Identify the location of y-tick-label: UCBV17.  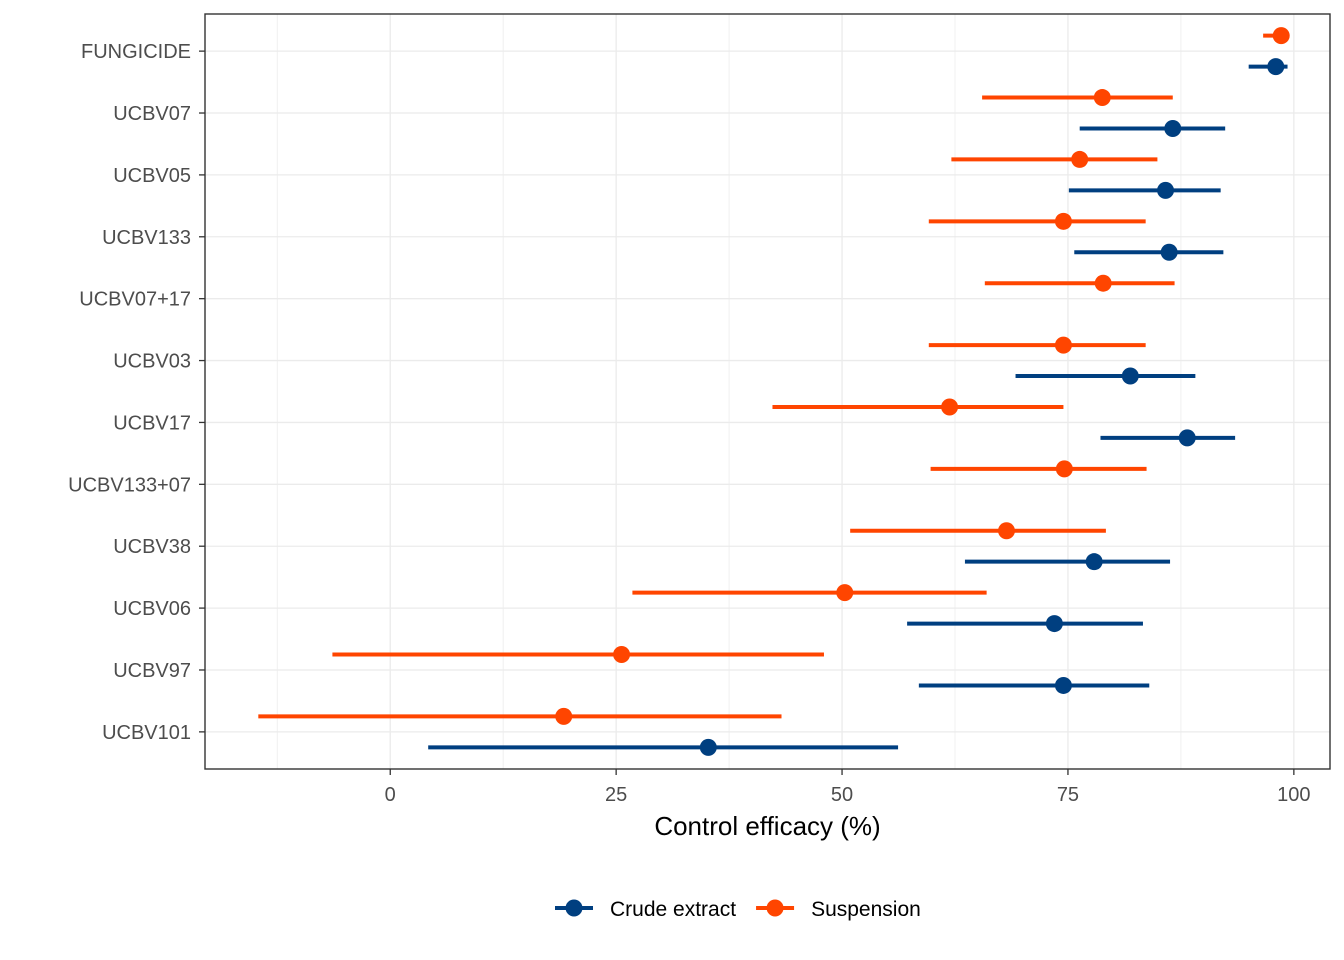
(152, 423).